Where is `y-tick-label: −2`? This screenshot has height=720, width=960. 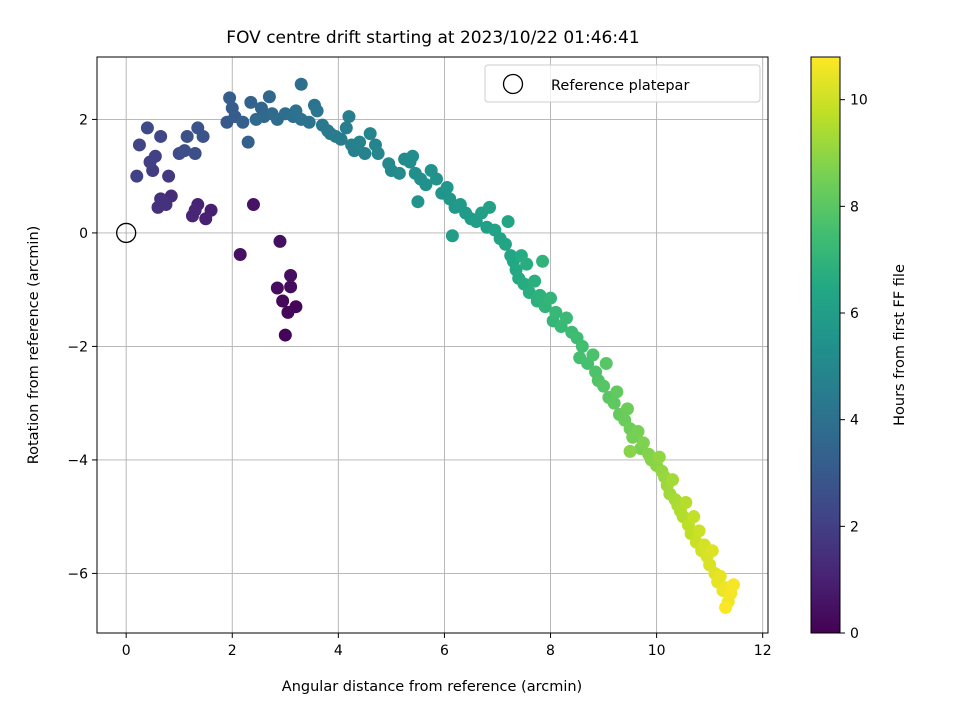 y-tick-label: −2 is located at coordinates (77, 347).